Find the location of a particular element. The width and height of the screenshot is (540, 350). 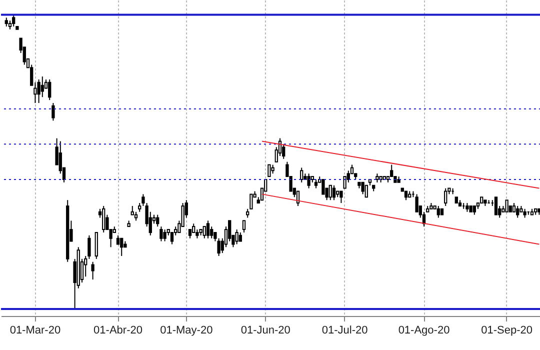

x-tick-label: 01-Jun-20 is located at coordinates (265, 330).